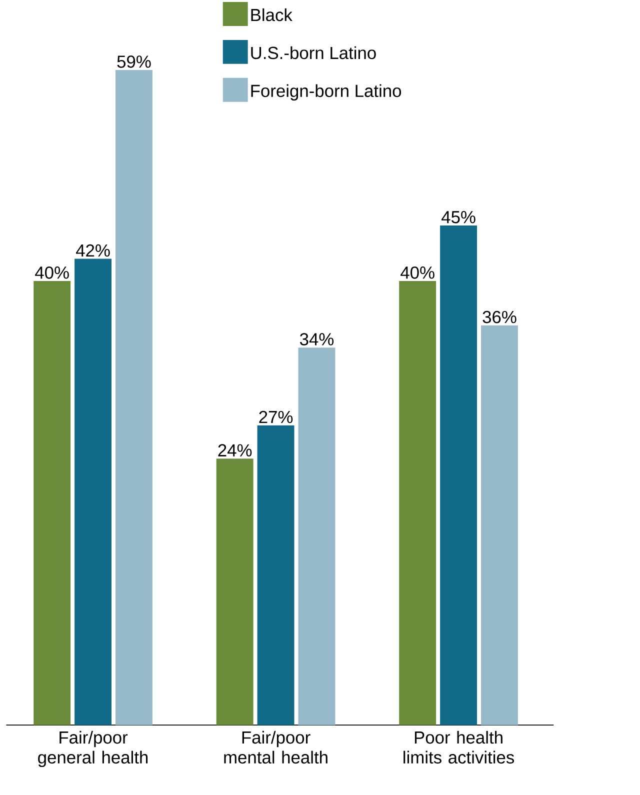  What do you see at coordinates (275, 417) in the screenshot?
I see `data-label: 27%` at bounding box center [275, 417].